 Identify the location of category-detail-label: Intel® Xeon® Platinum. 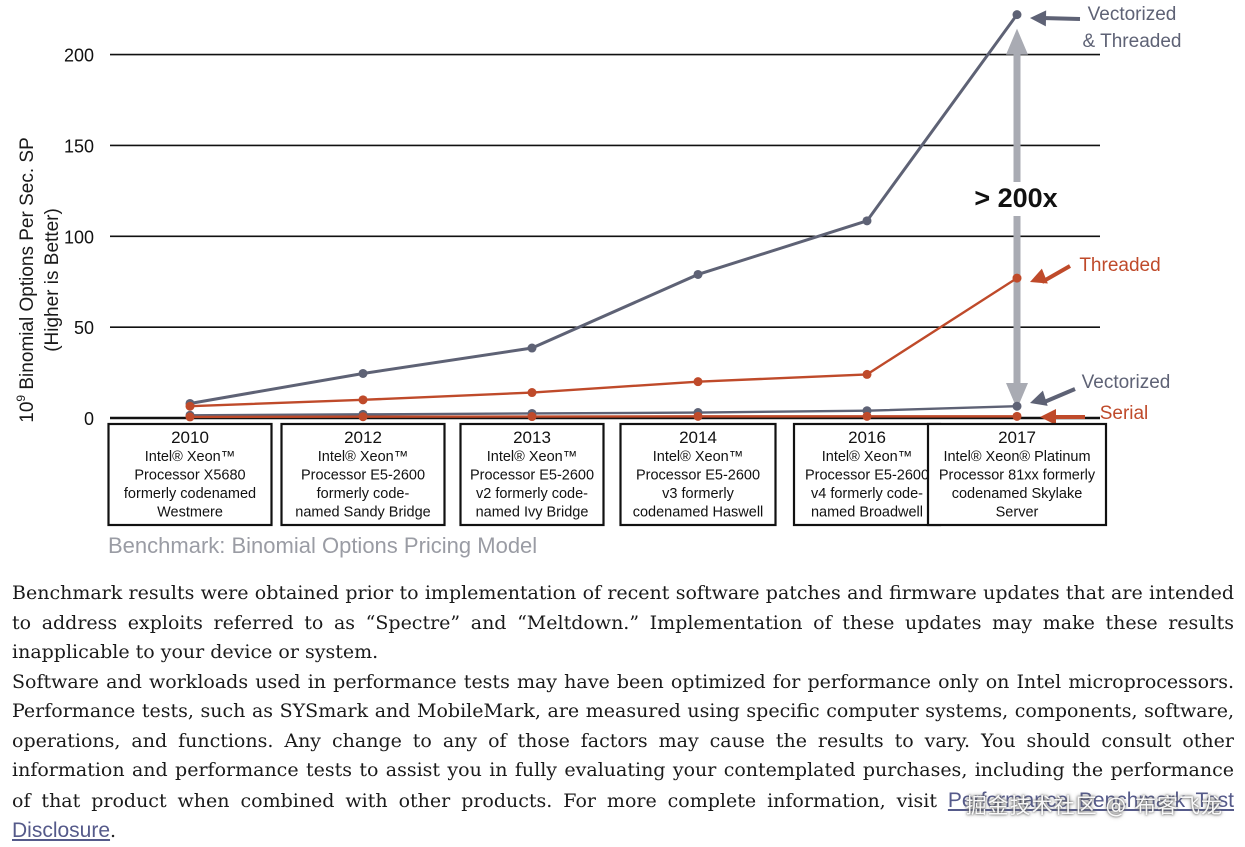
(1016, 457).